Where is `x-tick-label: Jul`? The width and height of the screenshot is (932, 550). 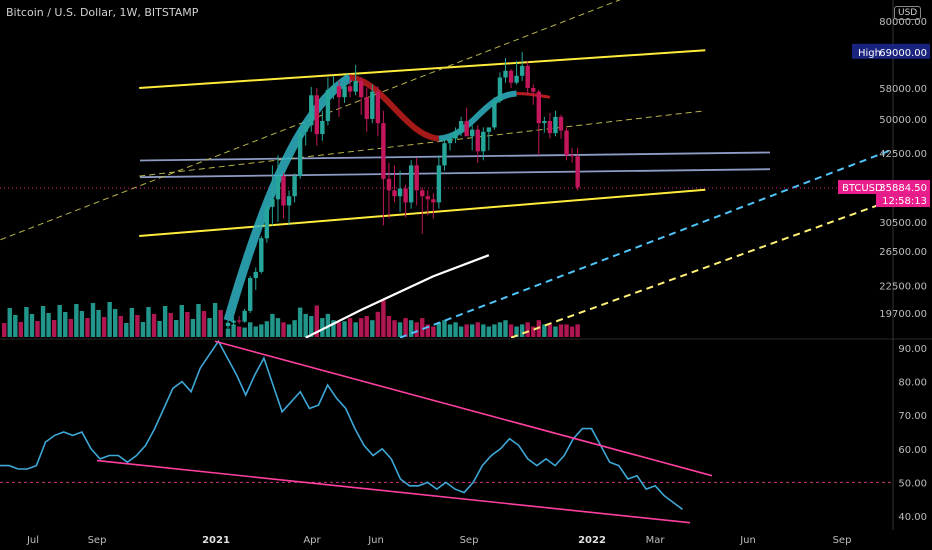
x-tick-label: Jul is located at coordinates (32, 540).